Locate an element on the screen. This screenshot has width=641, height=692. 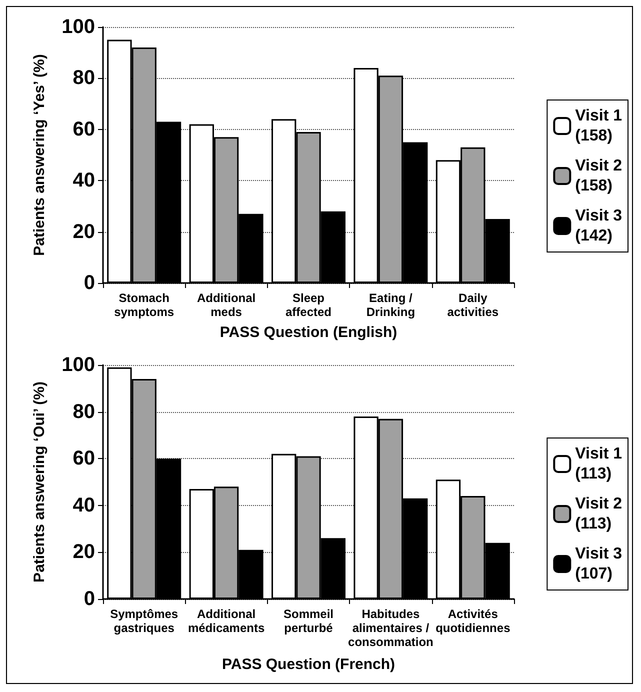
x-tick-label: Eating / Drinking is located at coordinates (391, 305).